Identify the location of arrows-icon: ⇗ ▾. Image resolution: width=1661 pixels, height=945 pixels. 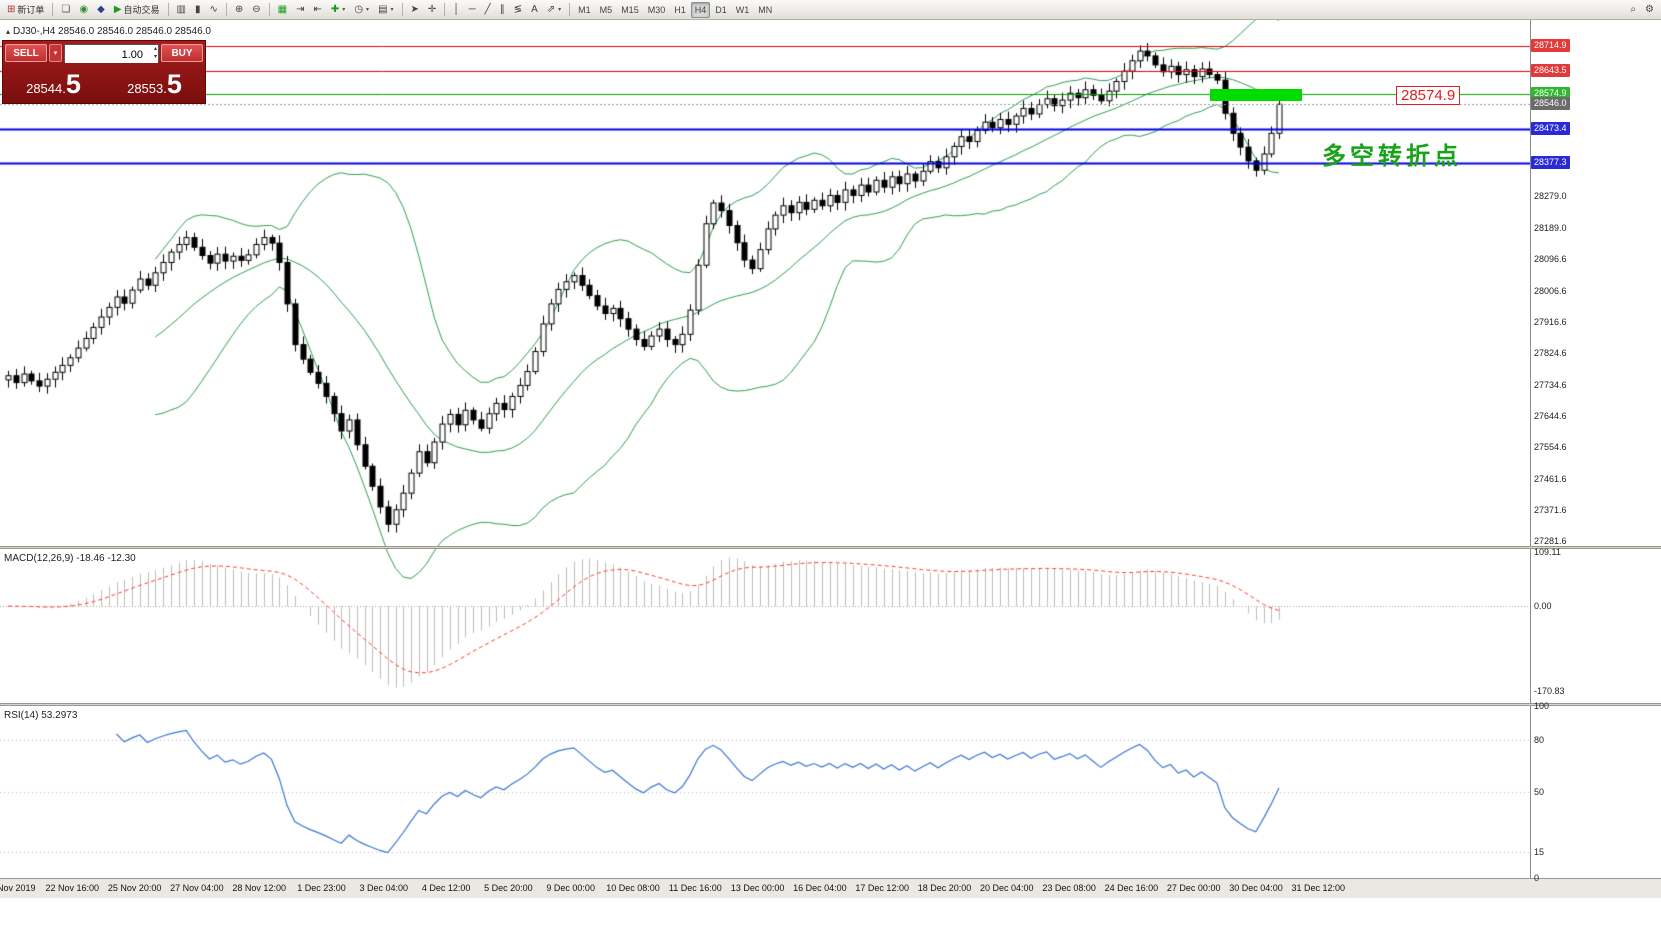
(554, 10).